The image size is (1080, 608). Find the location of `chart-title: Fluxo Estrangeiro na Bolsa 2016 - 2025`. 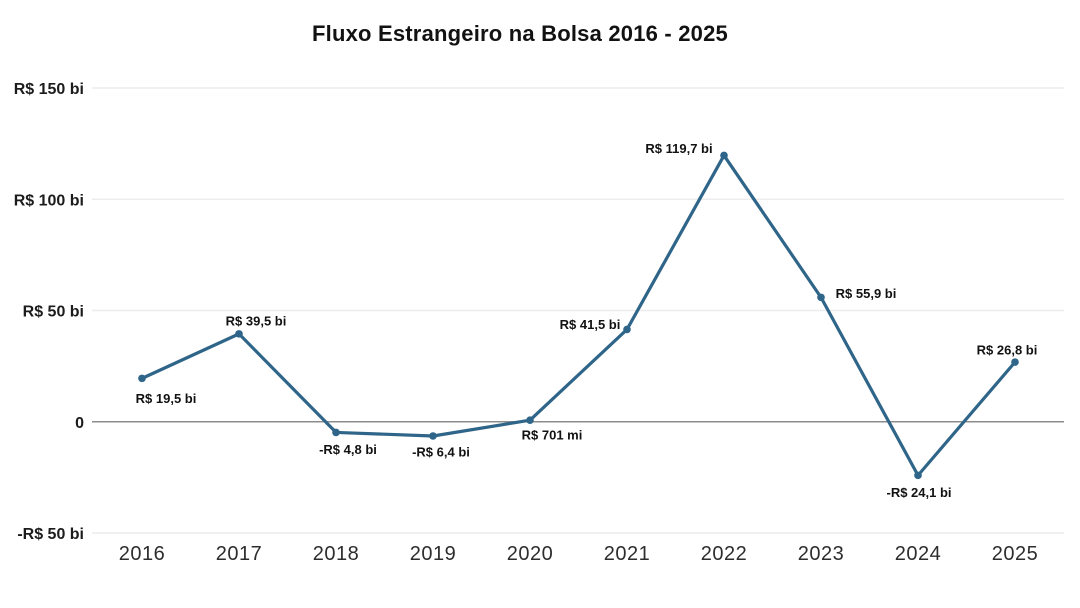

chart-title: Fluxo Estrangeiro na Bolsa 2016 - 2025 is located at coordinates (520, 33).